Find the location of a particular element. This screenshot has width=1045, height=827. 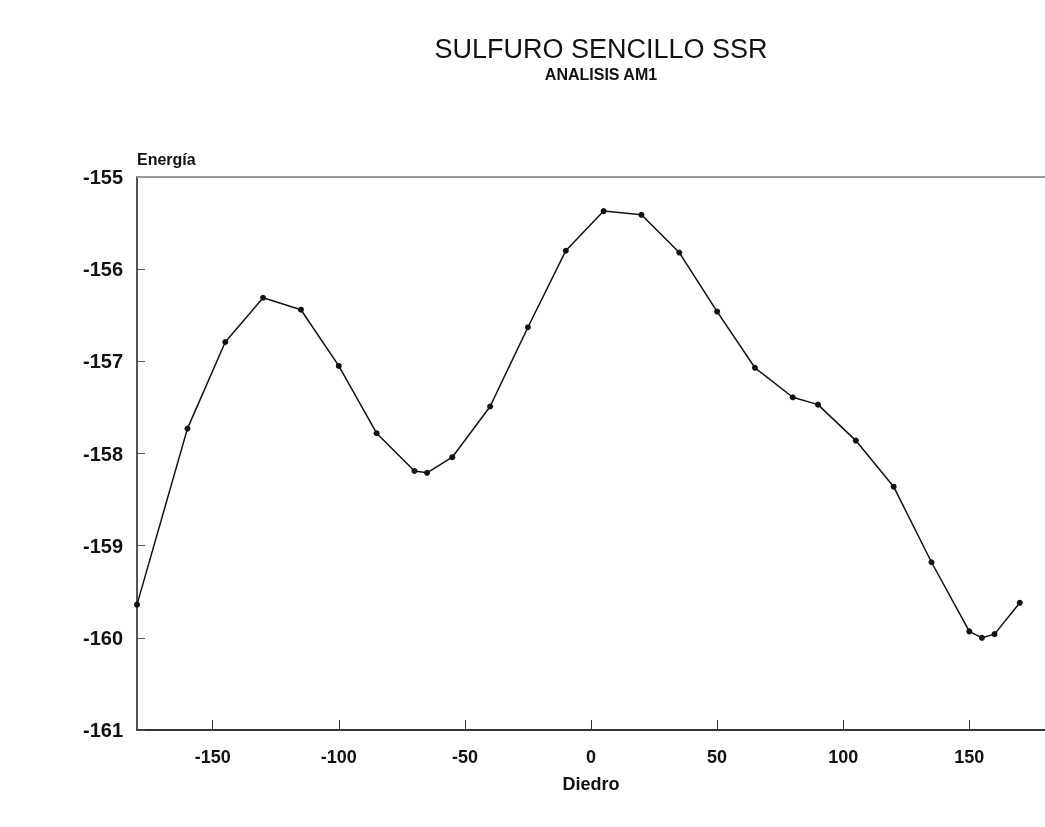

x-tick-label: -50 is located at coordinates (464, 757).